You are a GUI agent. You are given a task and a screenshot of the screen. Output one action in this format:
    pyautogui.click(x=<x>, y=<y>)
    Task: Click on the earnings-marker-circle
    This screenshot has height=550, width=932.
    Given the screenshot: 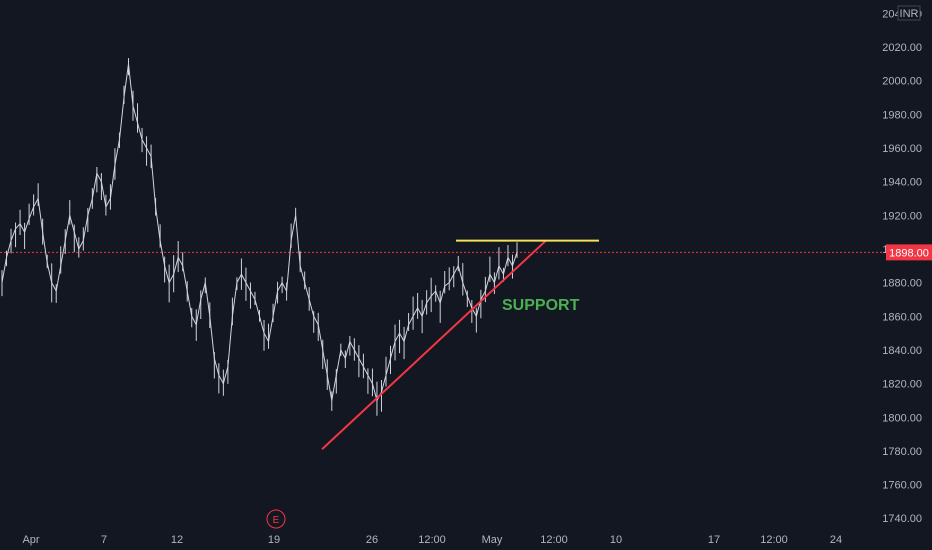 What is the action you would take?
    pyautogui.click(x=276, y=519)
    